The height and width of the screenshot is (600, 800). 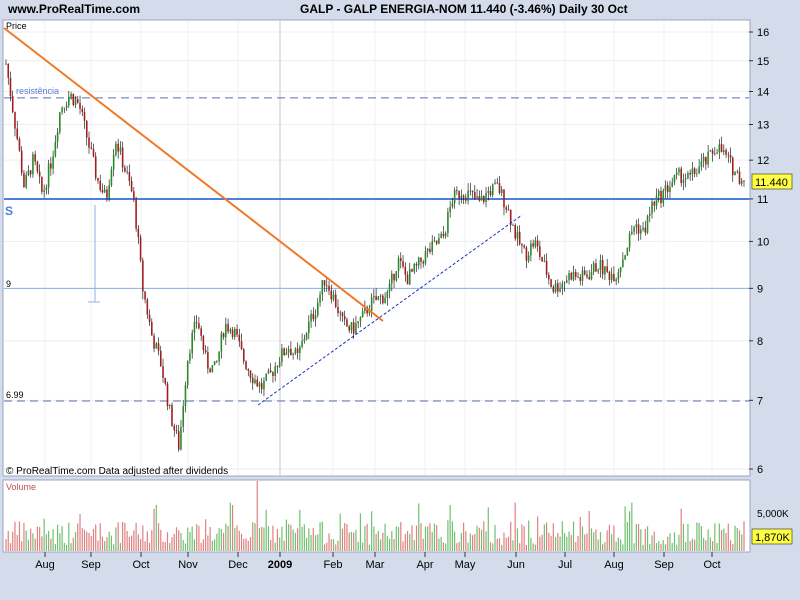 What do you see at coordinates (37, 91) in the screenshot?
I see `resistance-label: resistência` at bounding box center [37, 91].